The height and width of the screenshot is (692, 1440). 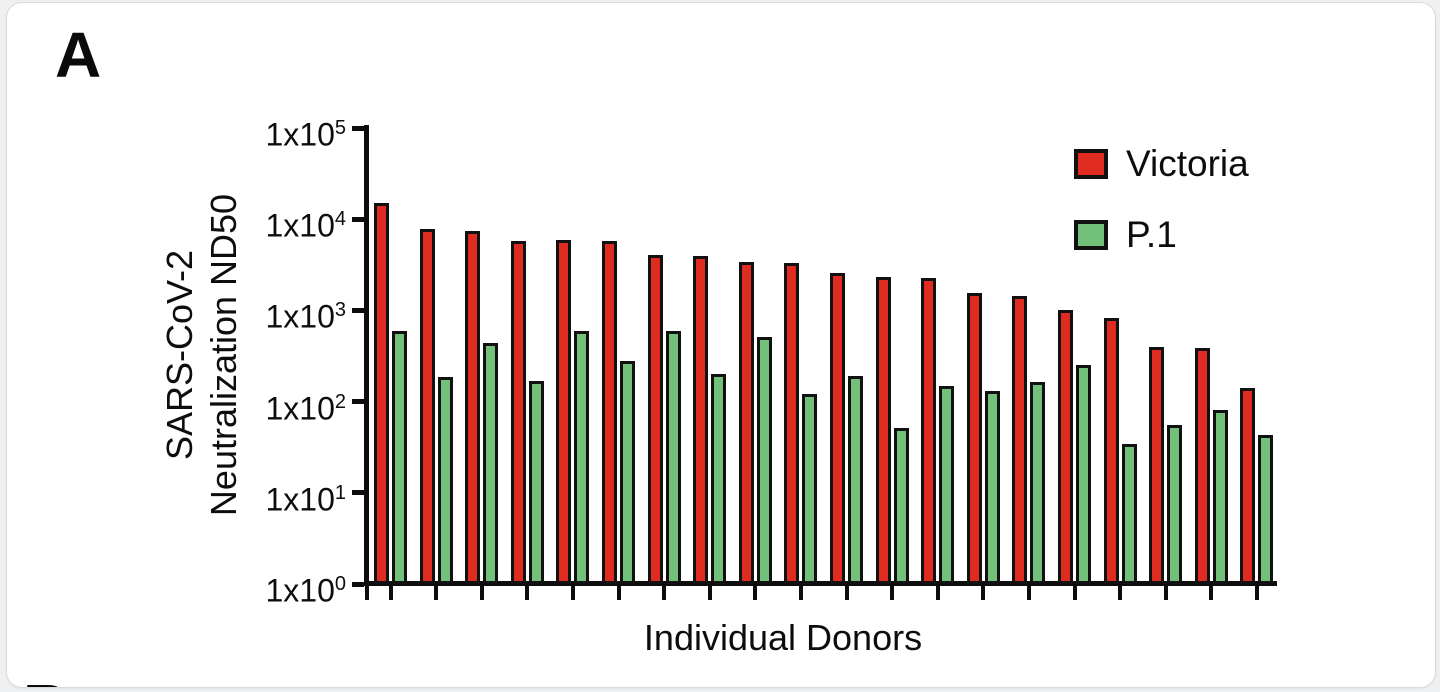 What do you see at coordinates (358, 128) in the screenshot?
I see `y-tick-10e5` at bounding box center [358, 128].